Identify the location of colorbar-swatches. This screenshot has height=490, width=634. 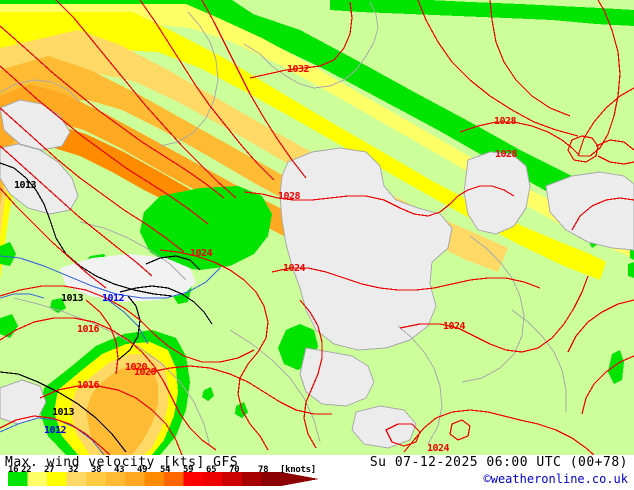
(163, 479).